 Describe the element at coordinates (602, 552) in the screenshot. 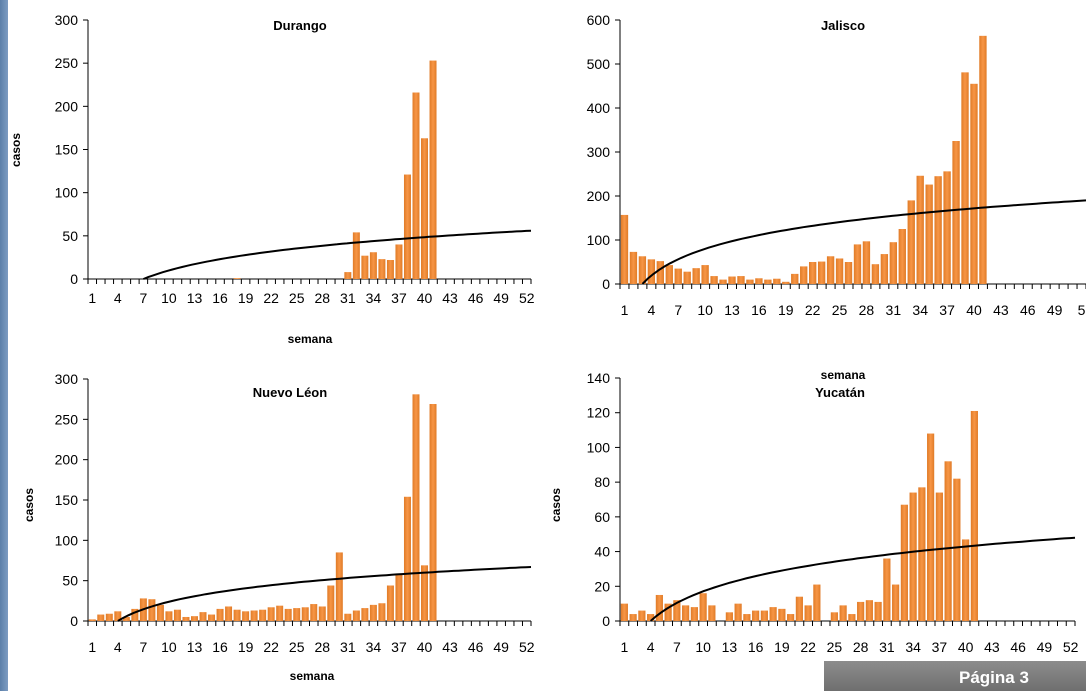

I see `y-tick-label: 40` at that location.